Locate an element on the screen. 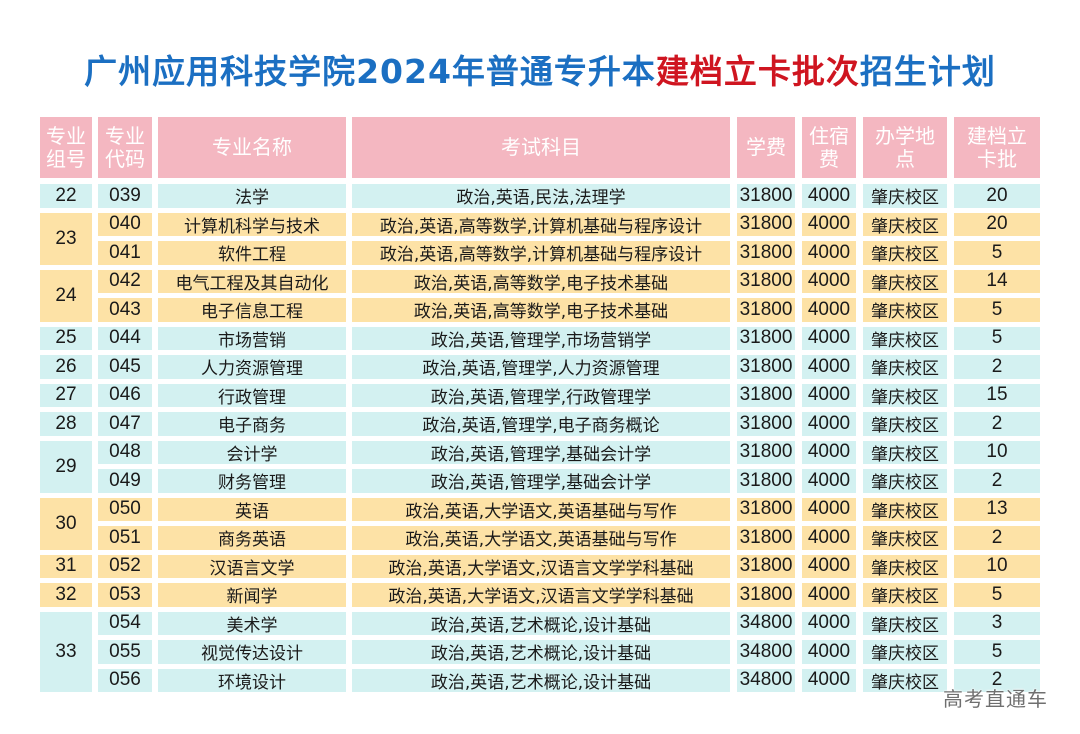 This screenshot has height=734, width=1080. watermark: 高考直通车 is located at coordinates (995, 699).